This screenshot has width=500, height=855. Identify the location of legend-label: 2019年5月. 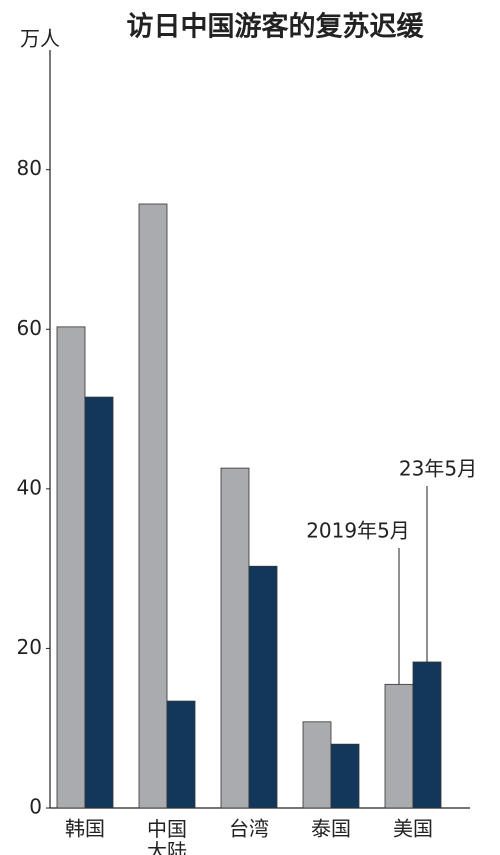
(358, 531).